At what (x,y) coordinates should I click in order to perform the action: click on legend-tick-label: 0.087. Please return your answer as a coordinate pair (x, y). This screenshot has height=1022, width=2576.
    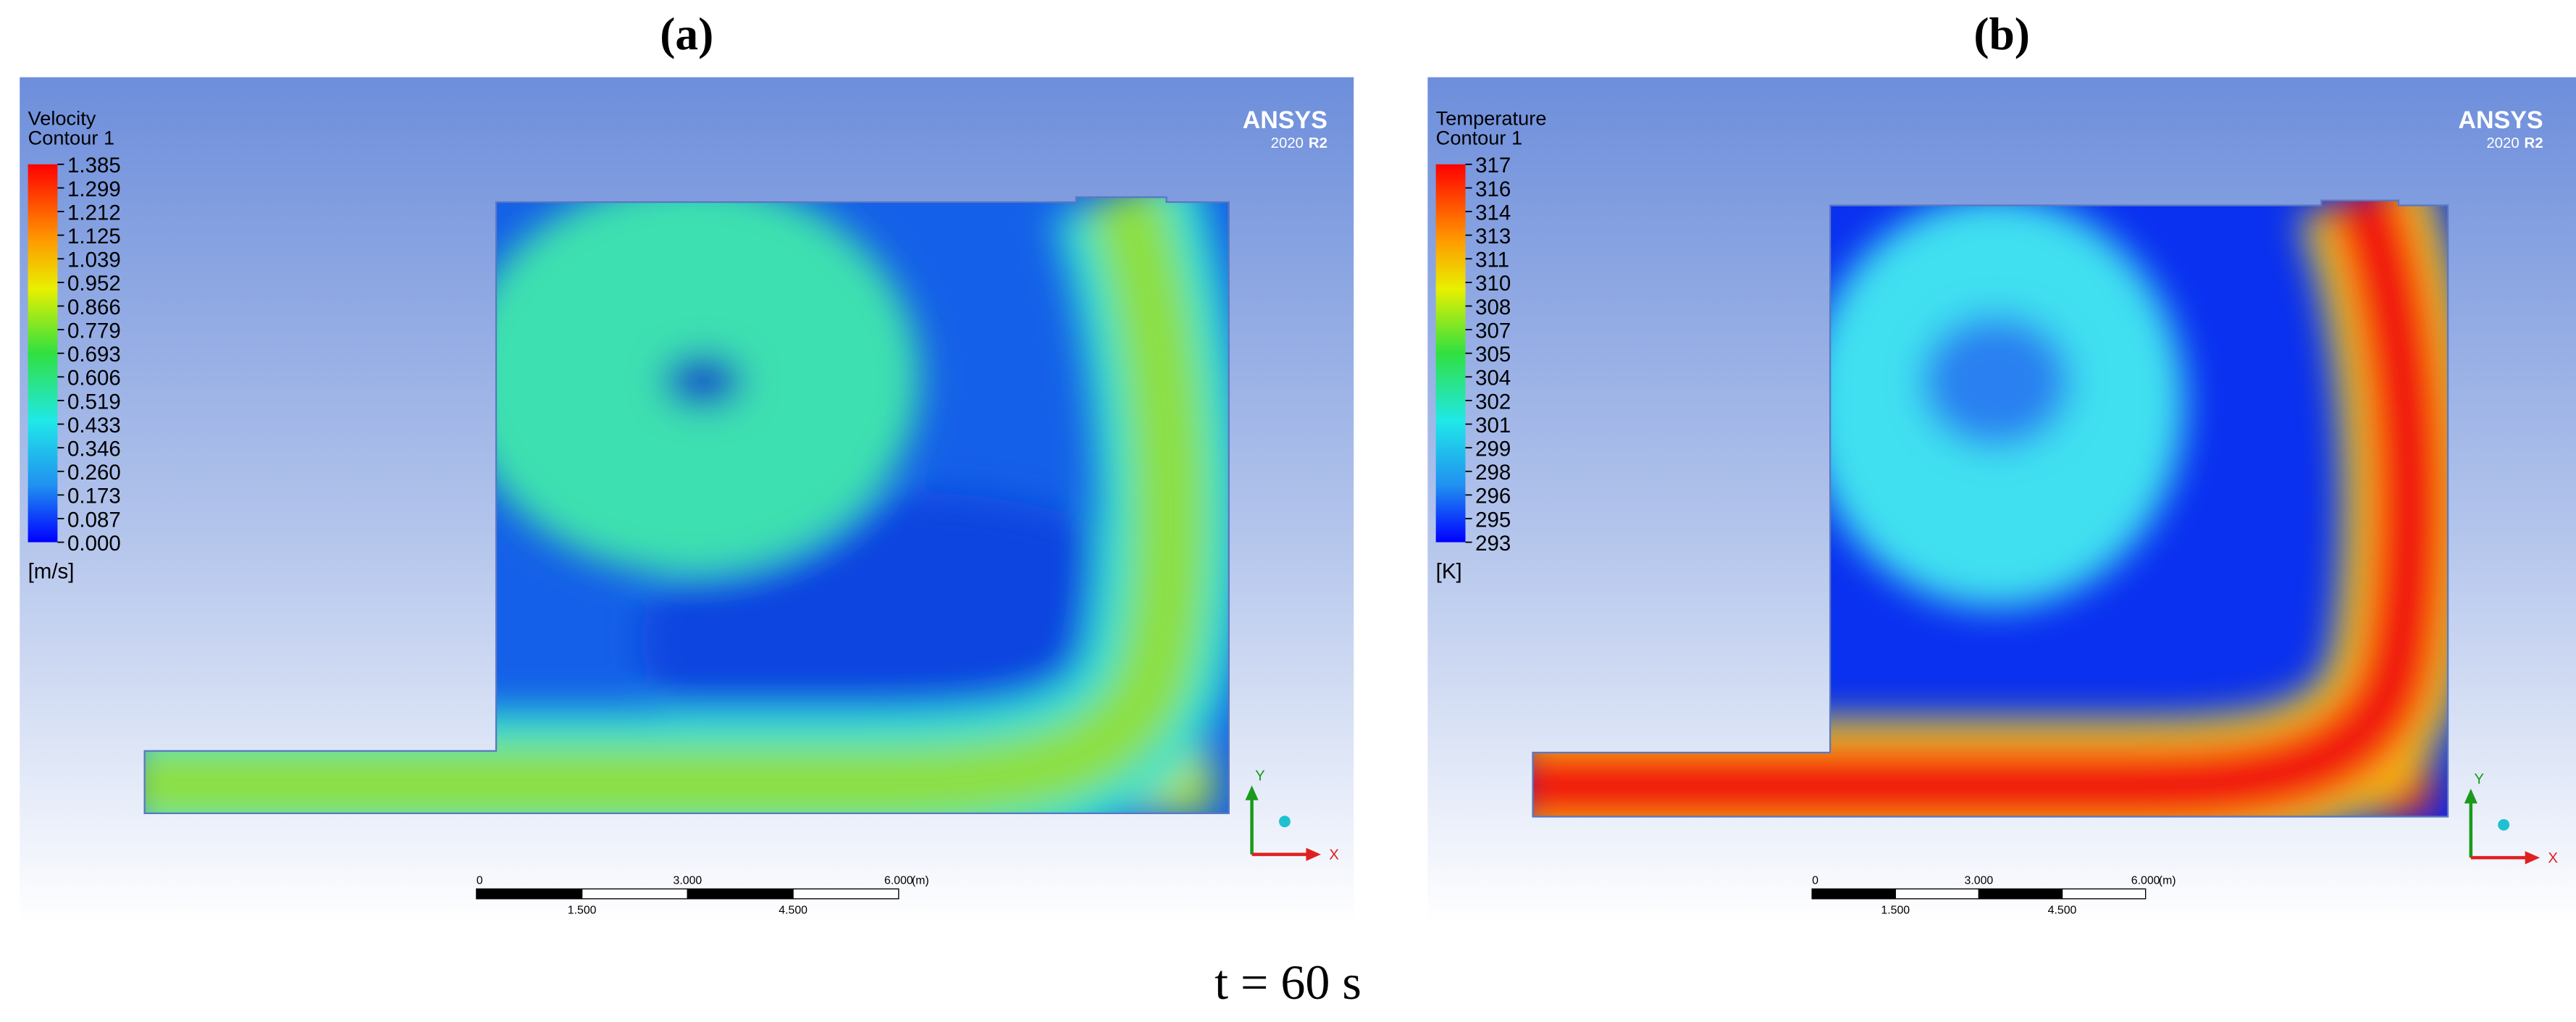
    Looking at the image, I should click on (94, 520).